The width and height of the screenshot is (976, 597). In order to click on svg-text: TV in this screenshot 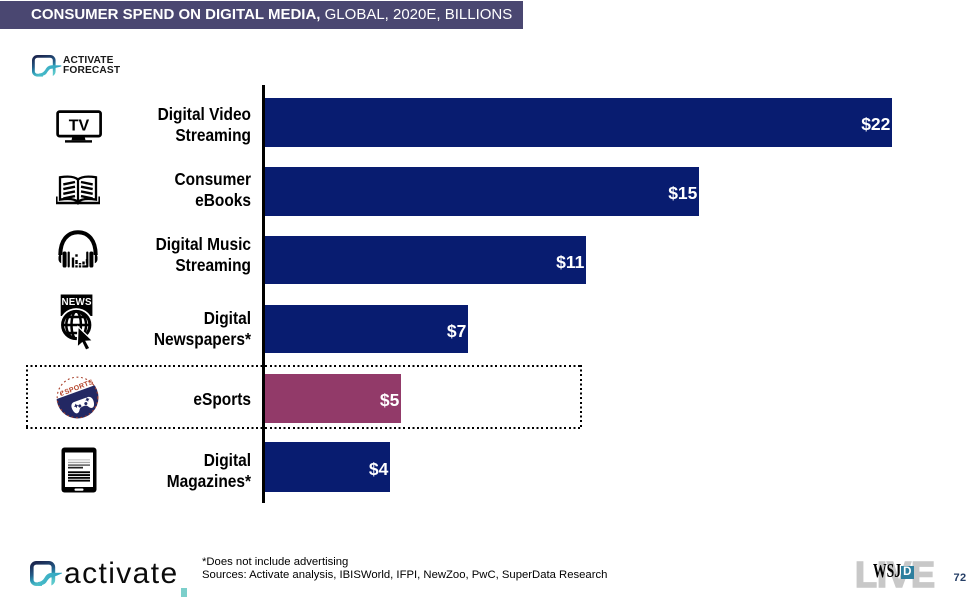, I will do `click(79, 125)`.